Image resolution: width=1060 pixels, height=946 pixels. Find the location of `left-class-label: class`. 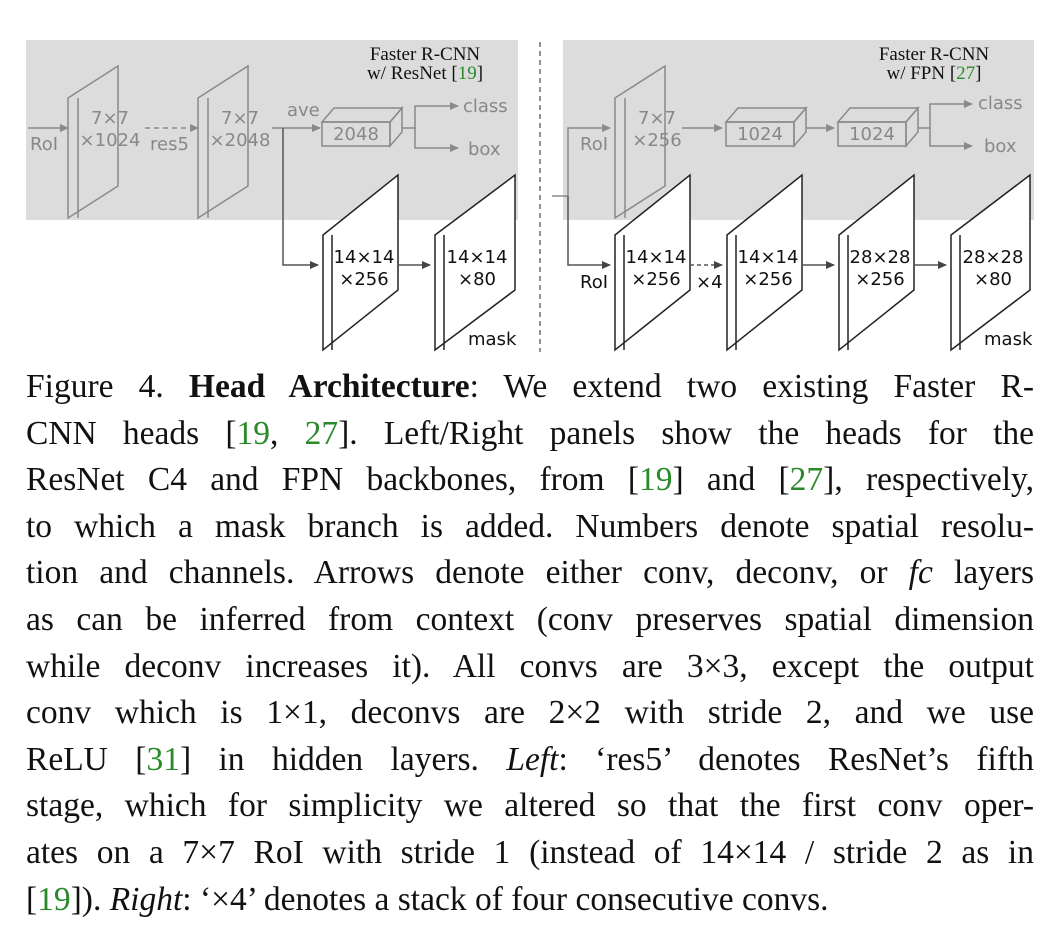

left-class-label: class is located at coordinates (485, 106).